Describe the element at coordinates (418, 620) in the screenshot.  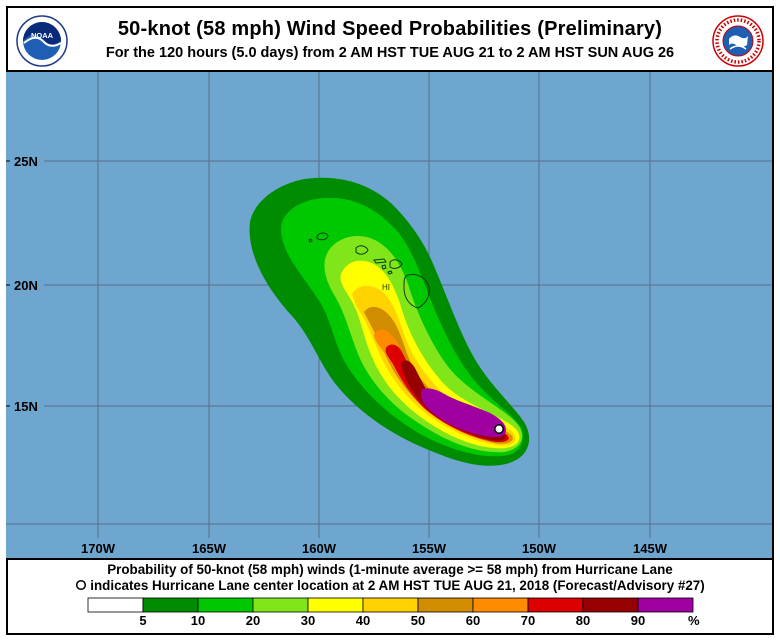
I see `legend-tick-50: 50` at that location.